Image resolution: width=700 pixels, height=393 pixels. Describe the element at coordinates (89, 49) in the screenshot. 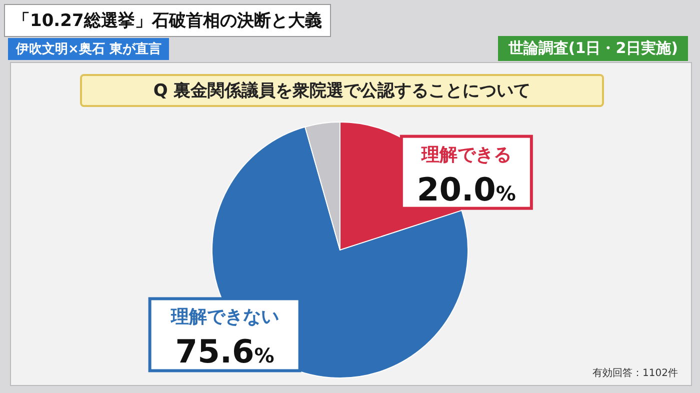

I see `text: 伊吹文明×奥石 東が直言` at that location.